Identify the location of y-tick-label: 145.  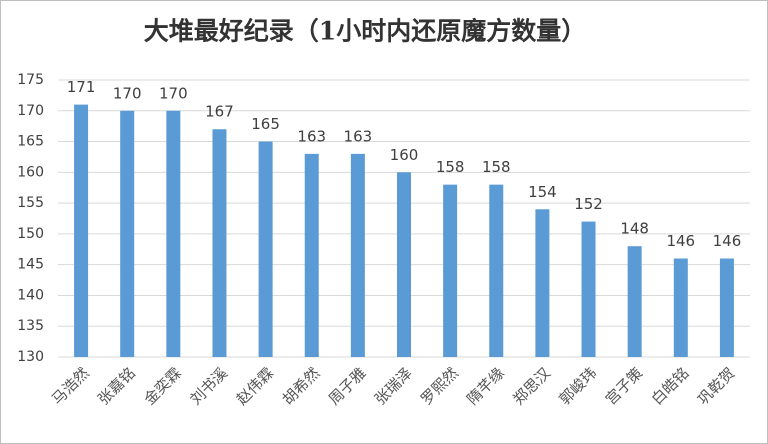
(30, 265).